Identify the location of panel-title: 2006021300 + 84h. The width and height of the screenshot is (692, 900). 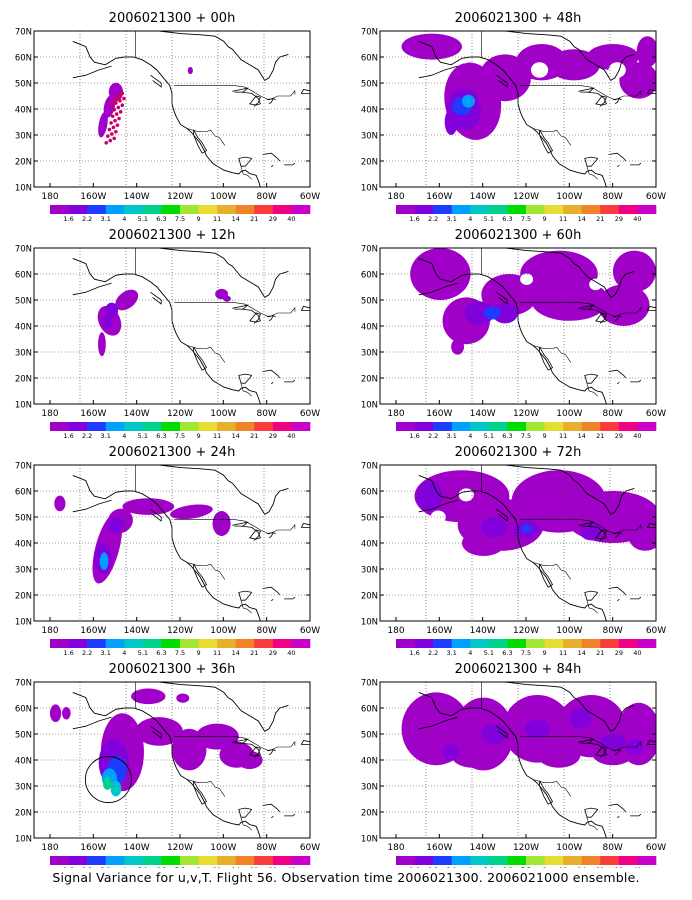
(518, 669).